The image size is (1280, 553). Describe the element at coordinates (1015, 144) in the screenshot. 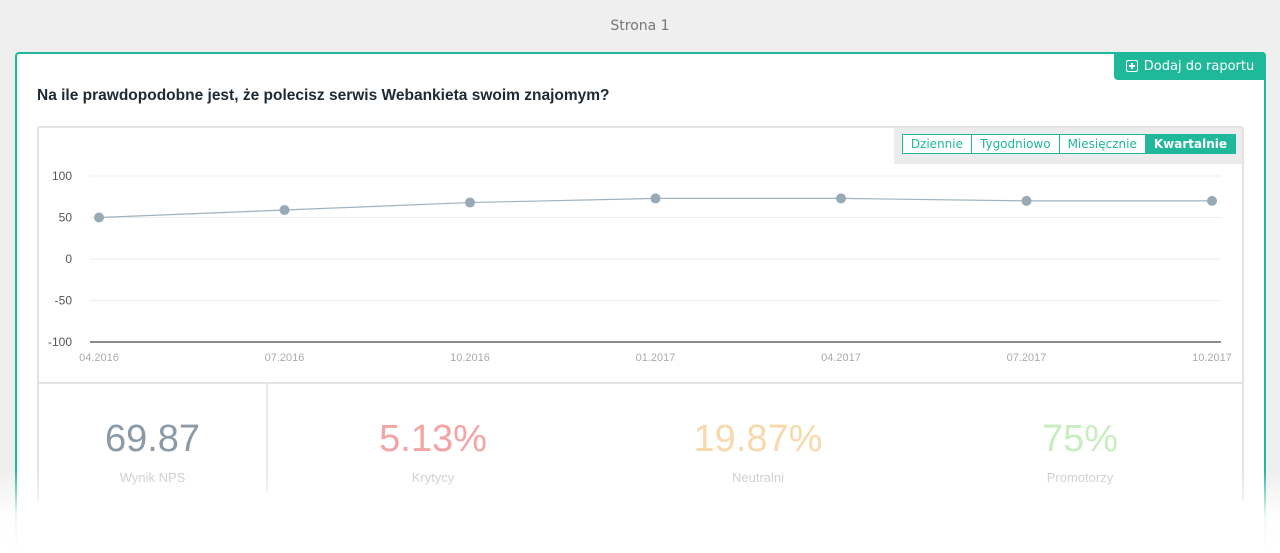

I see `tab-weekly: Tygodniowo` at that location.